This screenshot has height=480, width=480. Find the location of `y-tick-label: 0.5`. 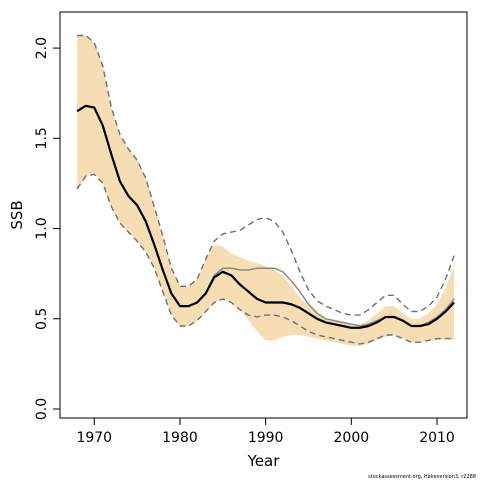

y-tick-label: 0.5 is located at coordinates (42, 319).